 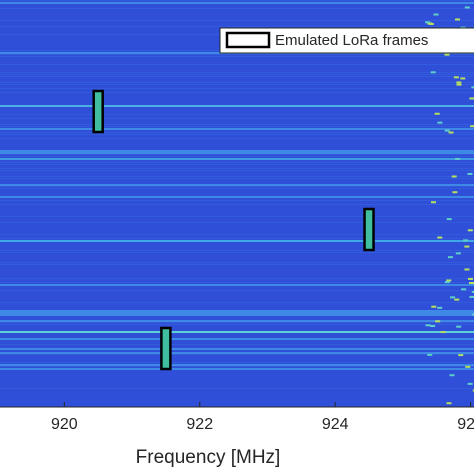 I want to click on x-tick-label: 922, so click(x=199, y=424).